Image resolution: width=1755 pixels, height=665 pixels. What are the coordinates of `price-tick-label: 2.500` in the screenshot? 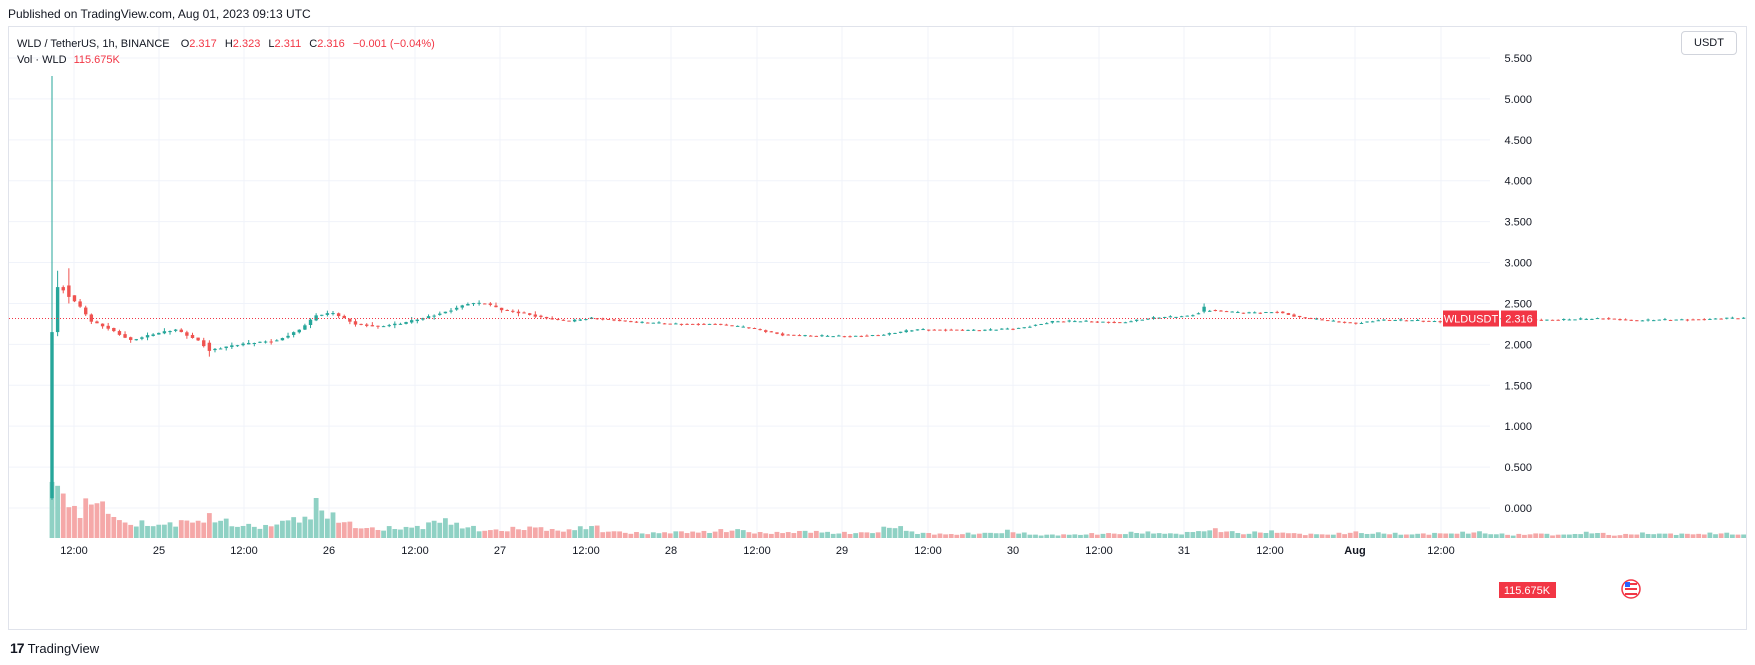 It's located at (1518, 304).